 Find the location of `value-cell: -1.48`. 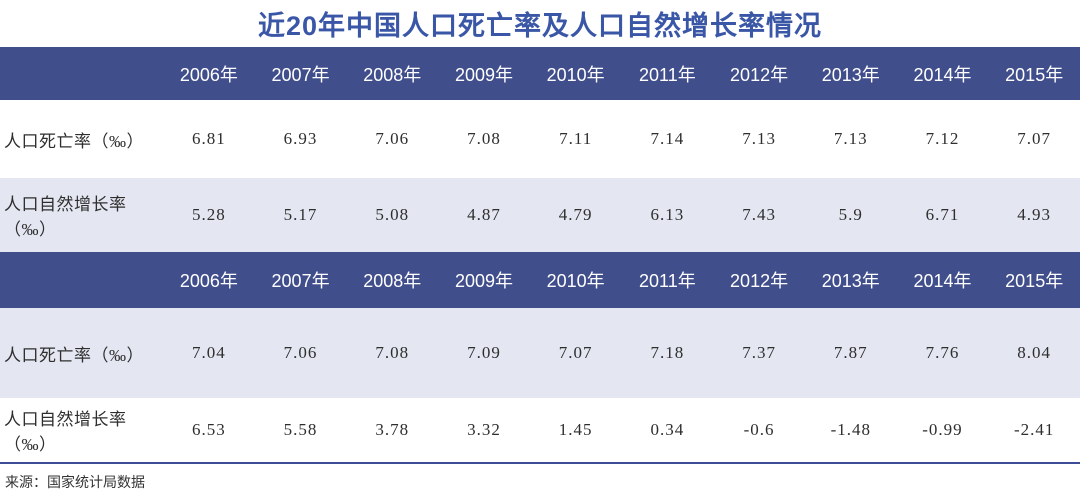

value-cell: -1.48 is located at coordinates (850, 429).